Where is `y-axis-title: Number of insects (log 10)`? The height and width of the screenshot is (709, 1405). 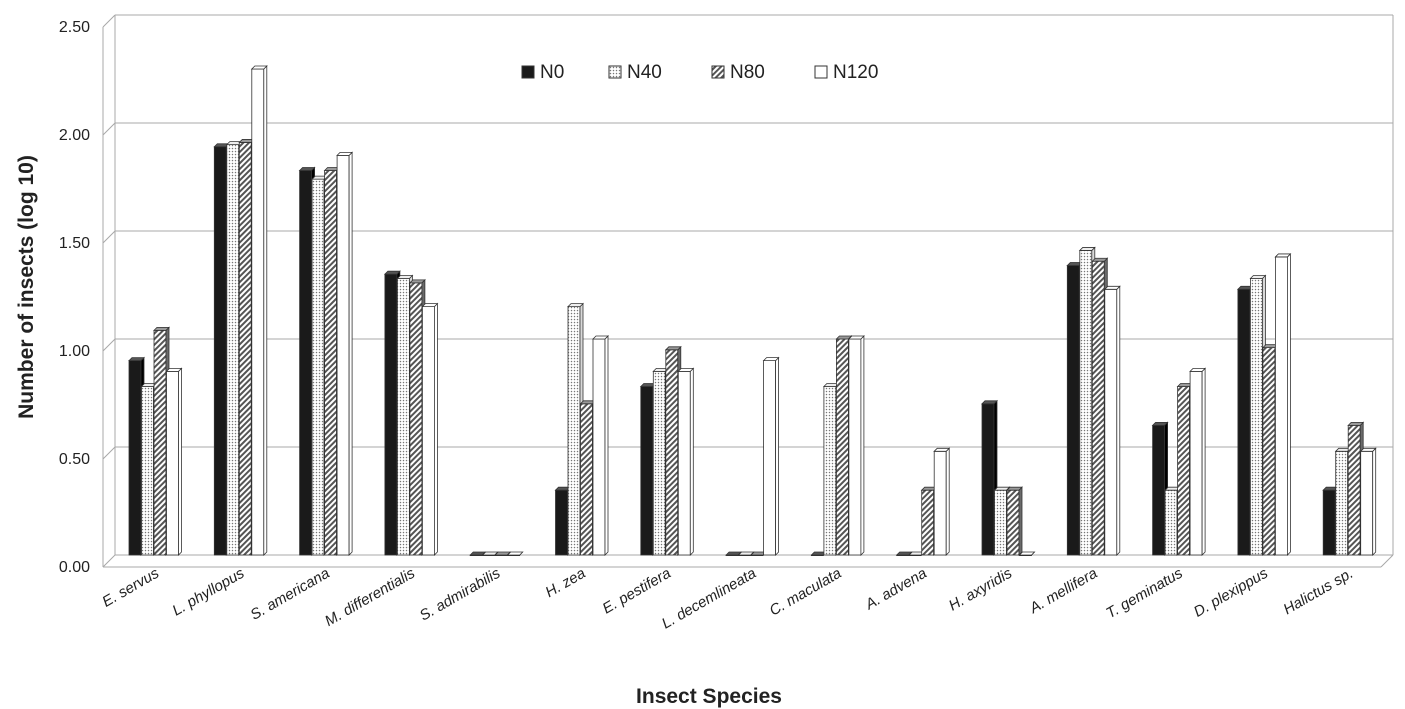 y-axis-title: Number of insects (log 10) is located at coordinates (26, 287).